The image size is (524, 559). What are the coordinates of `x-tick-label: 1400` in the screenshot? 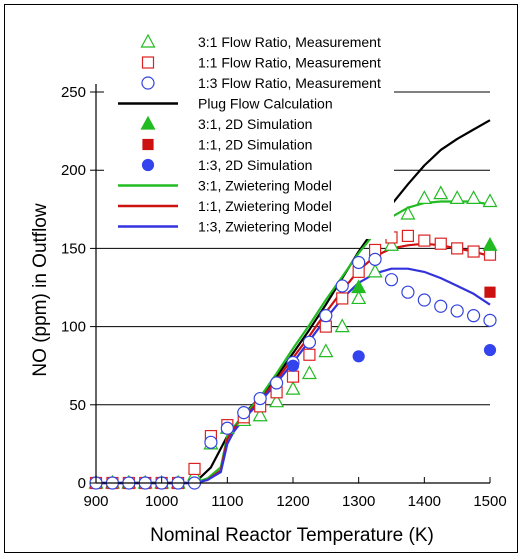 It's located at (424, 501).